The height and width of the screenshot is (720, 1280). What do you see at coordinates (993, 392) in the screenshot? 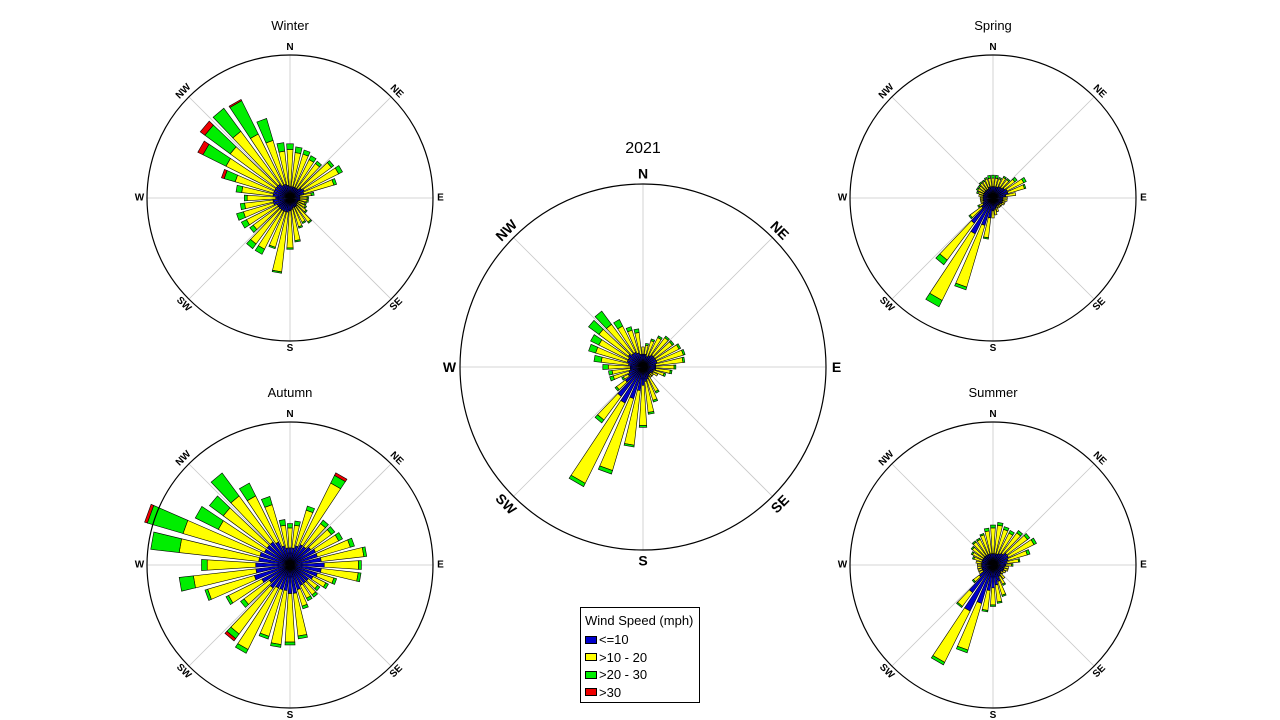
I see `rose-title: Summer` at bounding box center [993, 392].